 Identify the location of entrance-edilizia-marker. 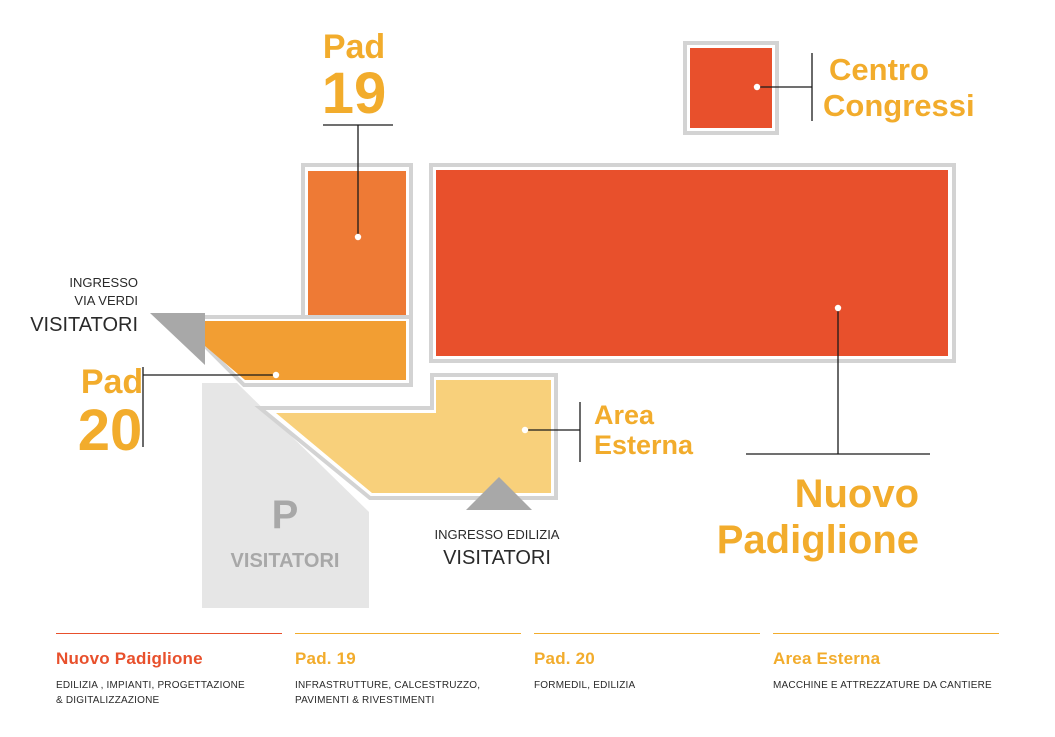
(499, 493).